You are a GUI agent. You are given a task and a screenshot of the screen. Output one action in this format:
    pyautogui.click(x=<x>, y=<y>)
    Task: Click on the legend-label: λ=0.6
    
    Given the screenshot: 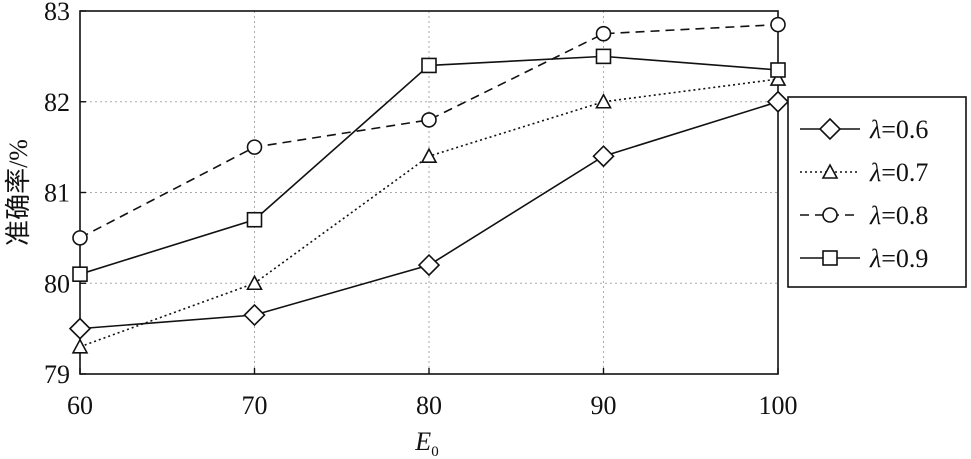 What is the action you would take?
    pyautogui.click(x=898, y=129)
    